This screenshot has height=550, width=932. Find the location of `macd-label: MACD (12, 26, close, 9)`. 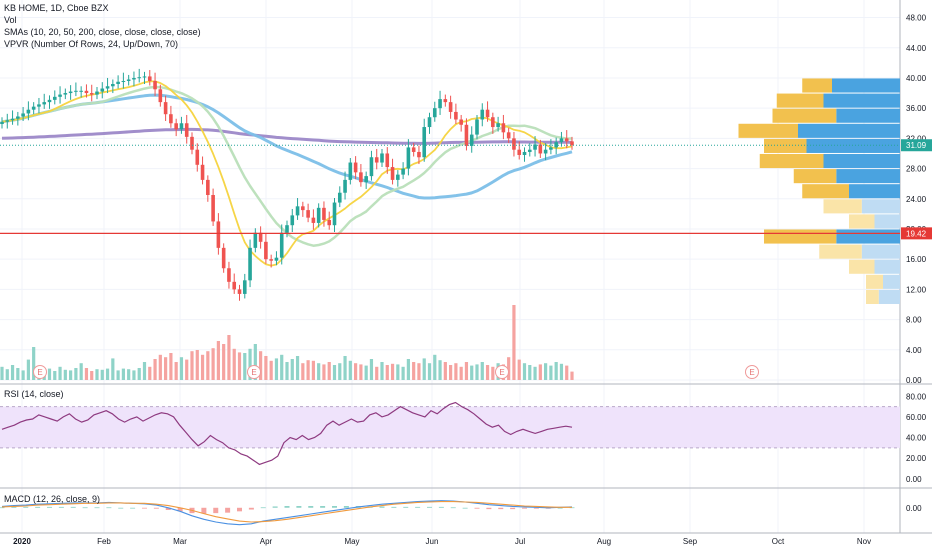

macd-label: MACD (12, 26, close, 9) is located at coordinates (52, 499).